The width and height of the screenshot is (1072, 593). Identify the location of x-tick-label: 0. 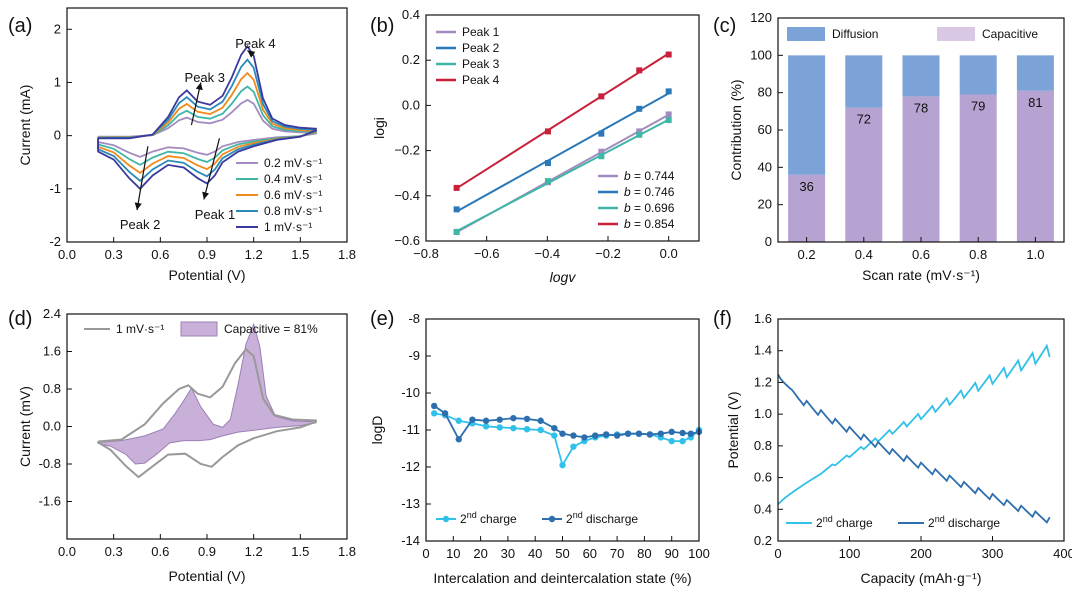
(777, 553).